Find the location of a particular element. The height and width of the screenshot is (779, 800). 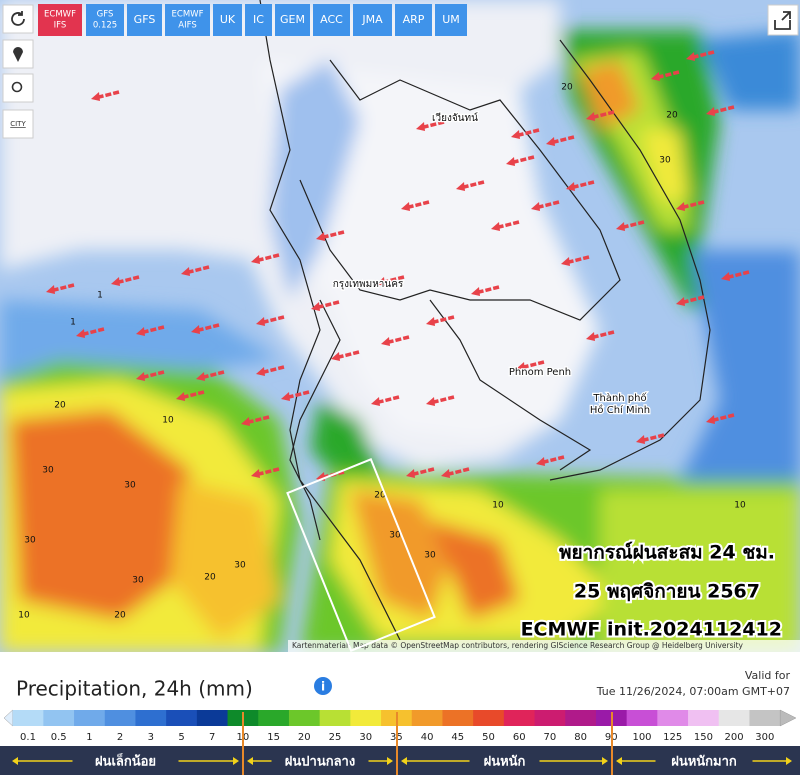

scale-label: 2 is located at coordinates (120, 737).